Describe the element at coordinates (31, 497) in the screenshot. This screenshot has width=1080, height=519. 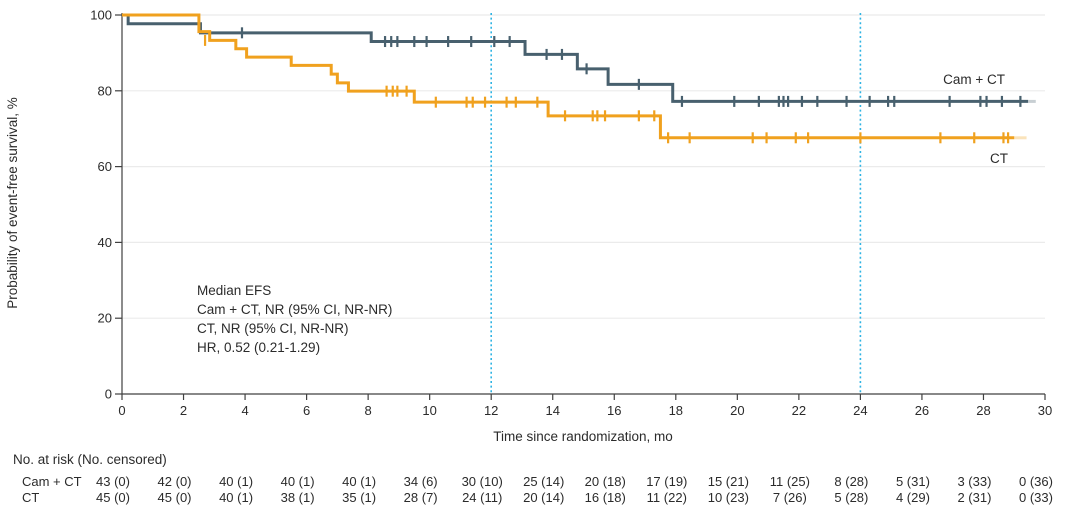
I see `risk-row-label-ct: CT` at that location.